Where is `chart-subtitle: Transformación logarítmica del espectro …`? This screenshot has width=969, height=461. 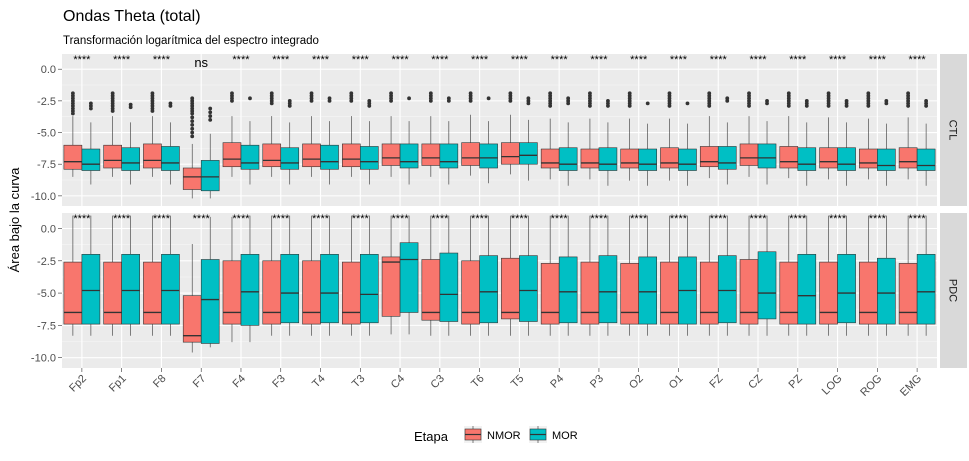
chart-subtitle: Transformación logarítmica del espectro … is located at coordinates (191, 41).